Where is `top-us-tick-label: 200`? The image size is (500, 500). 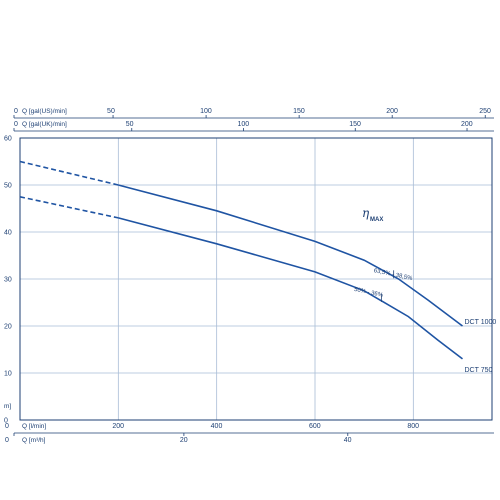
top-us-tick-label: 200 is located at coordinates (392, 111).